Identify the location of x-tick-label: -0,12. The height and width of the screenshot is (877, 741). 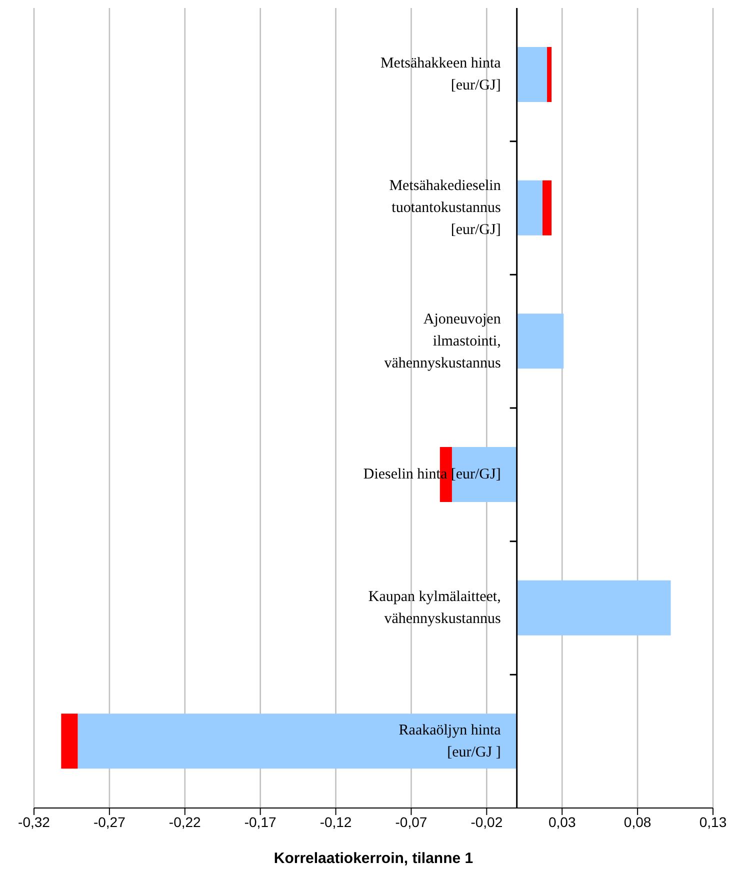
(336, 822).